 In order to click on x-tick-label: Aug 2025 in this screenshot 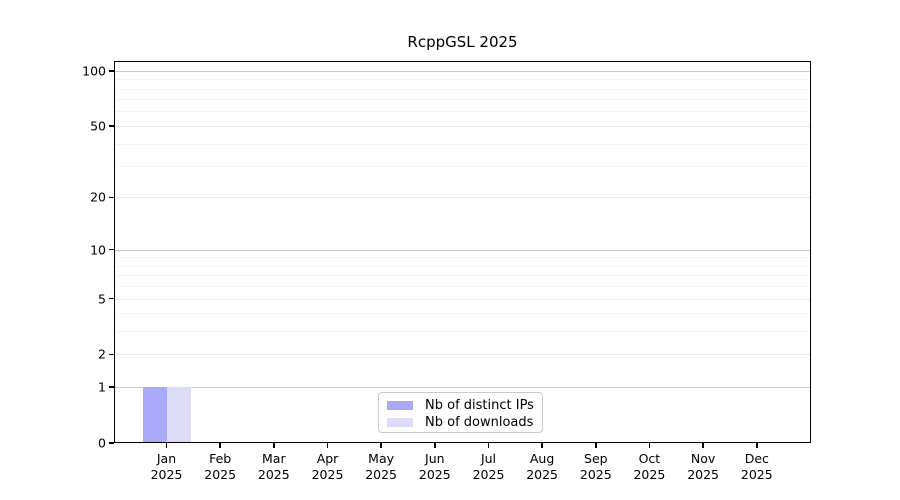, I will do `click(542, 466)`.